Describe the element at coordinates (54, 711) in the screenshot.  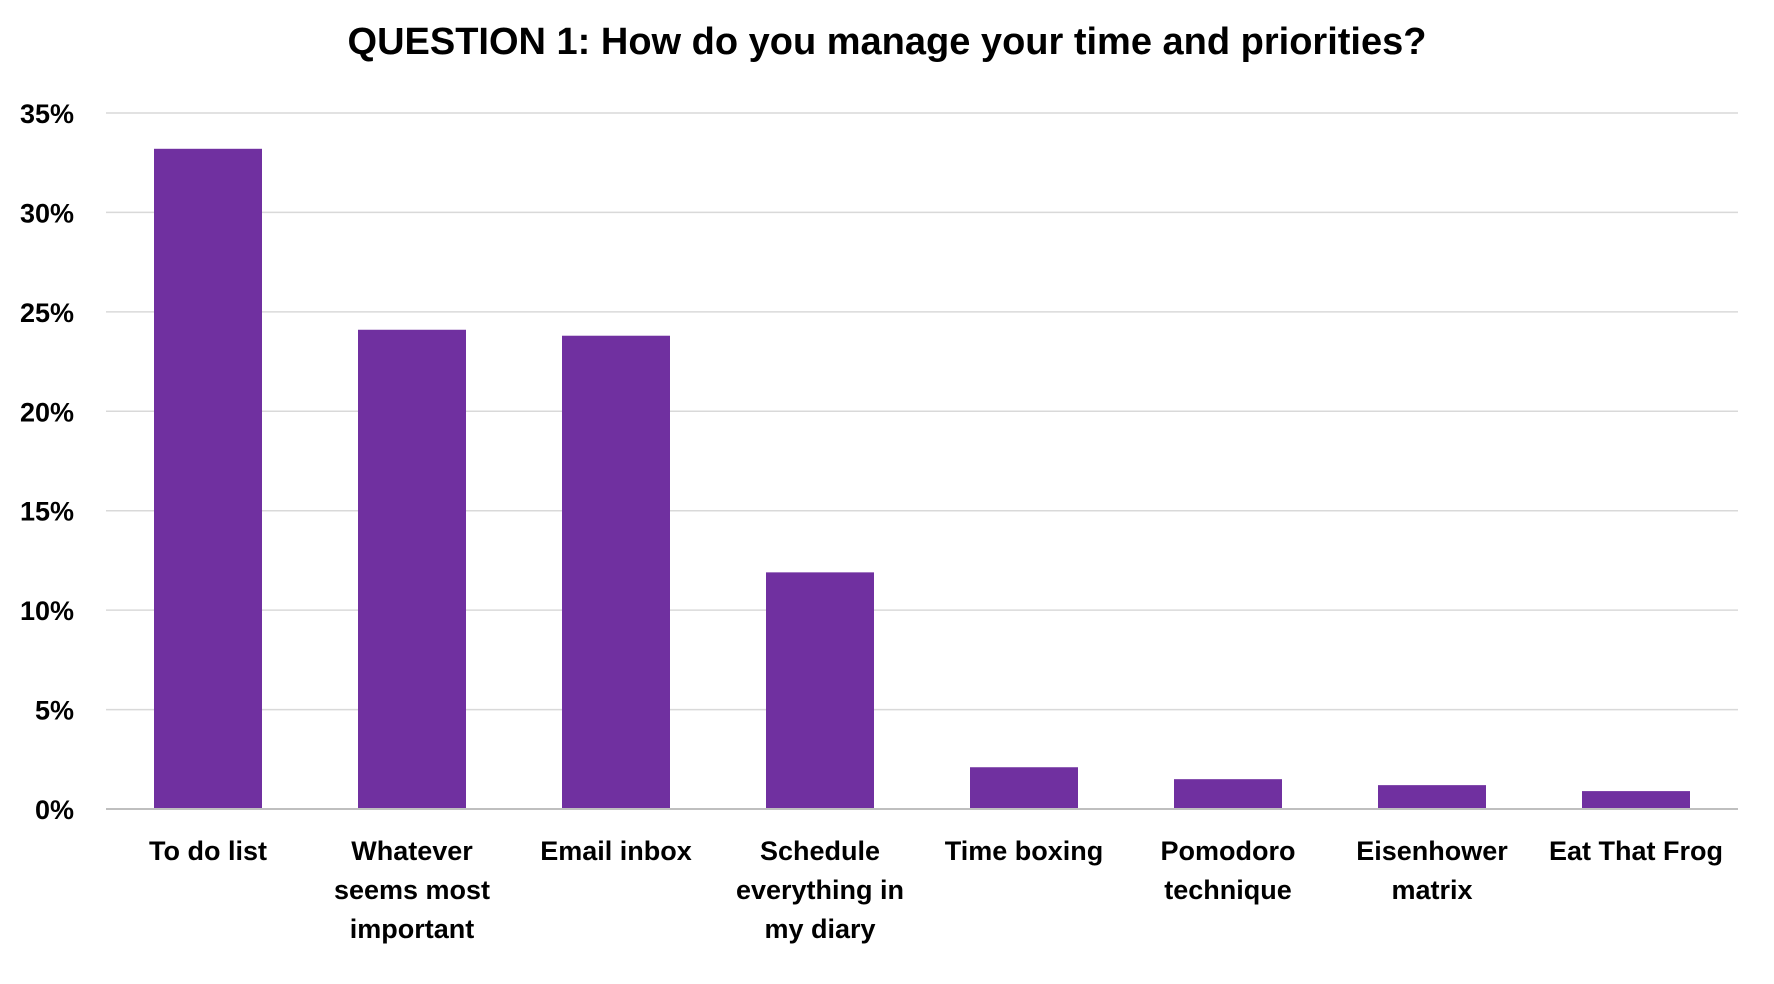
I see `y-tick-label: 5%` at that location.